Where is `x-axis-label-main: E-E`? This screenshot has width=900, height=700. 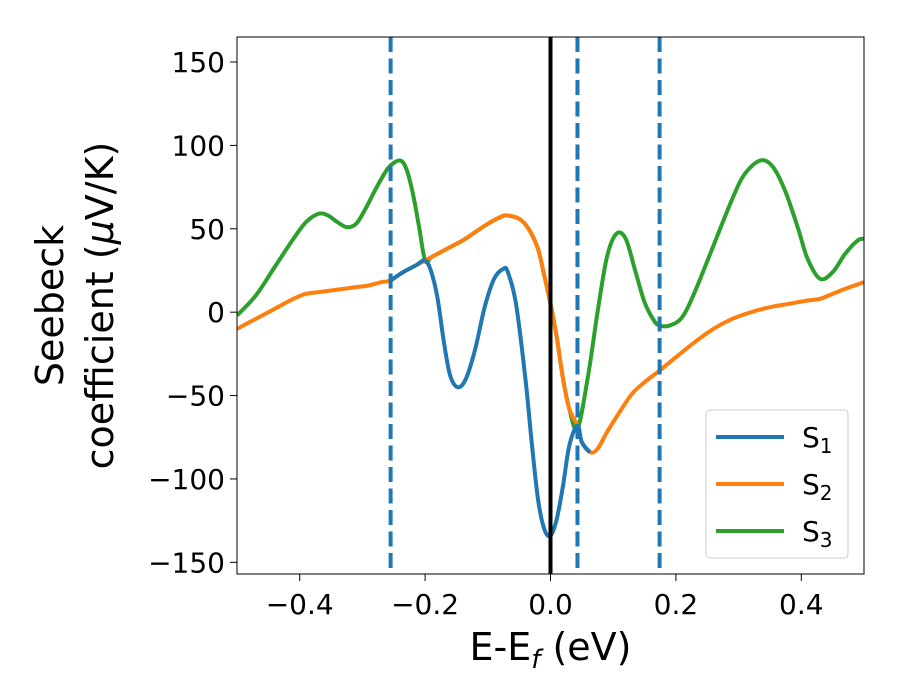
x-axis-label-main: E-E is located at coordinates (501, 647).